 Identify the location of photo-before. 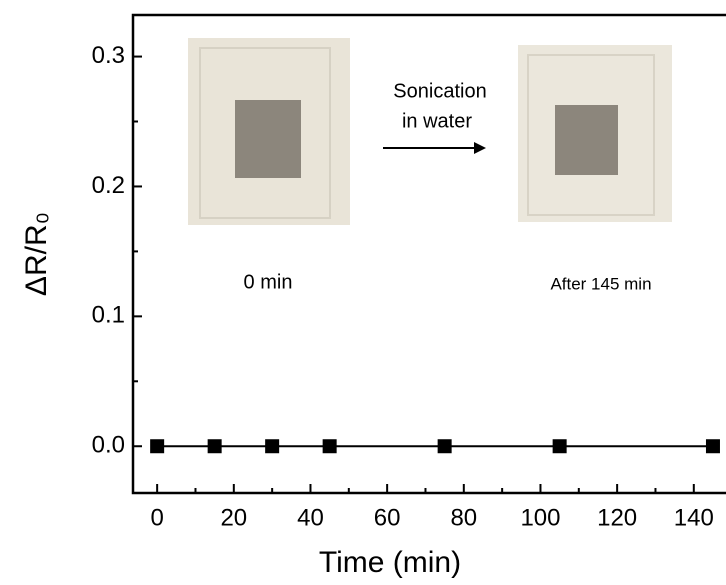
(269, 131).